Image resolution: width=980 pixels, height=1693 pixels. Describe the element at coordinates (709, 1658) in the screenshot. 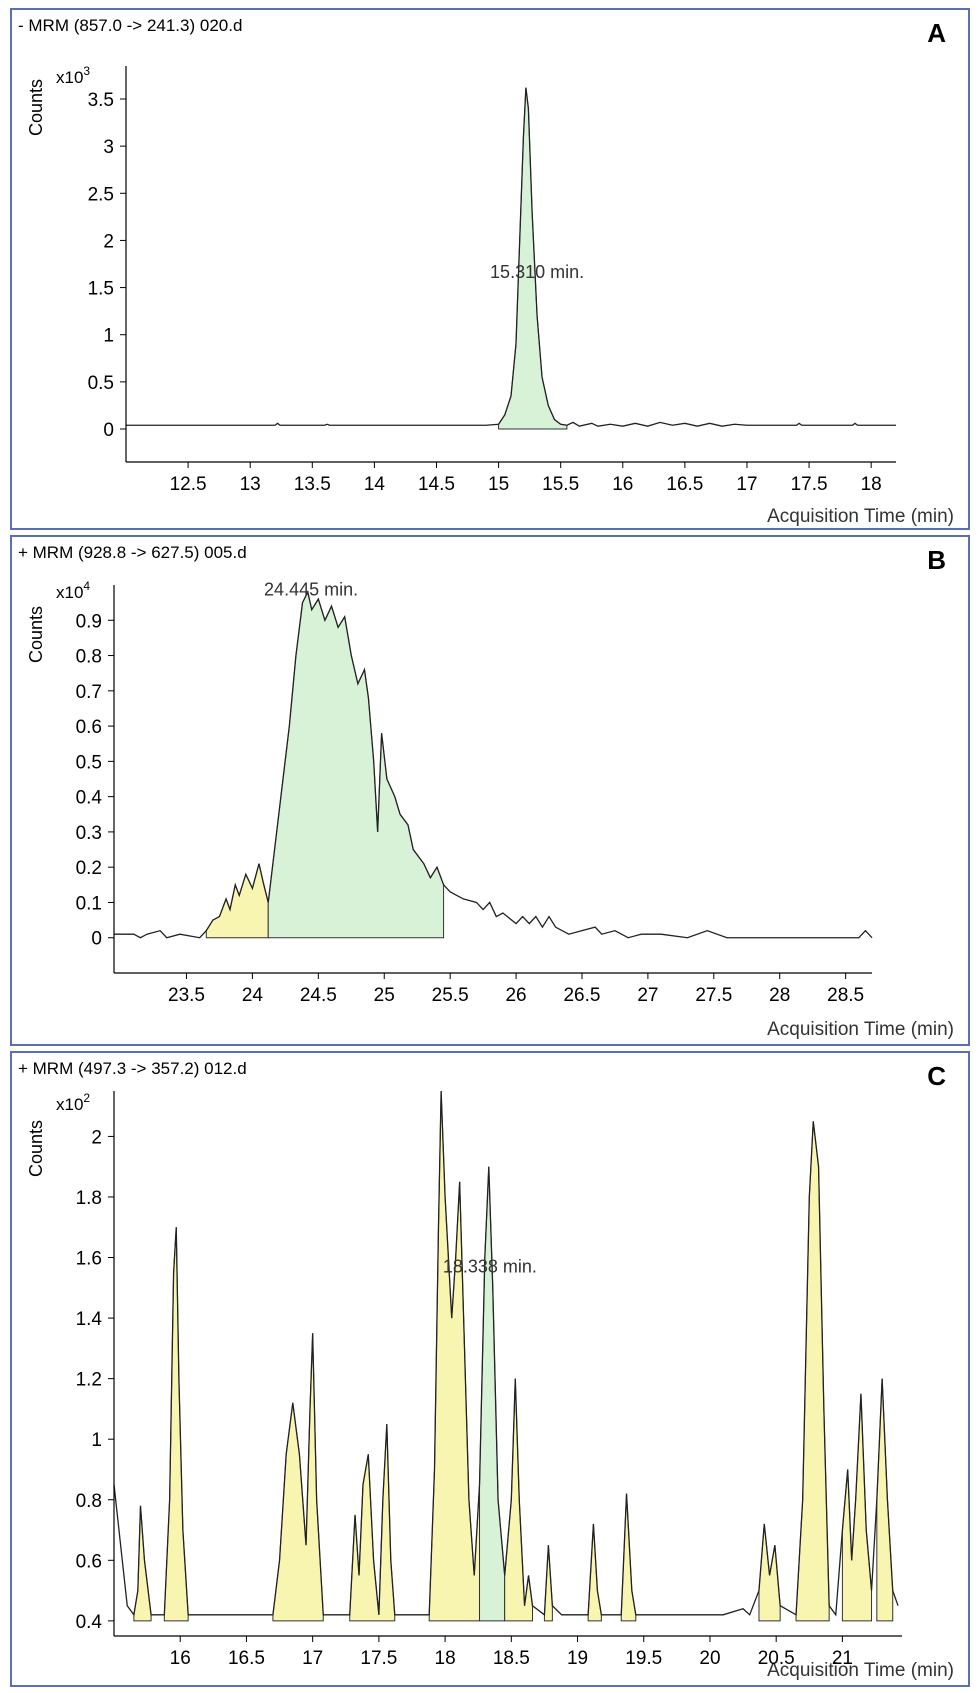

I see `x-tick-label: 20` at that location.